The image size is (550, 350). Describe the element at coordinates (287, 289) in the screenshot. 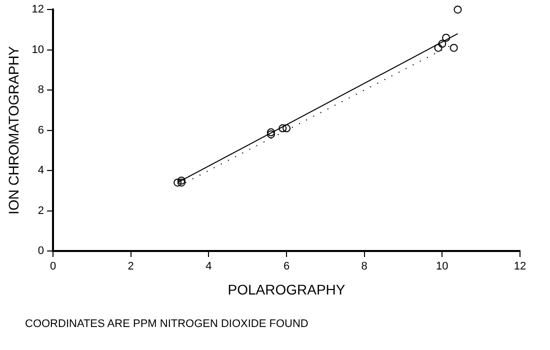

I see `x-axis-title: POLAROGRAPHY` at that location.